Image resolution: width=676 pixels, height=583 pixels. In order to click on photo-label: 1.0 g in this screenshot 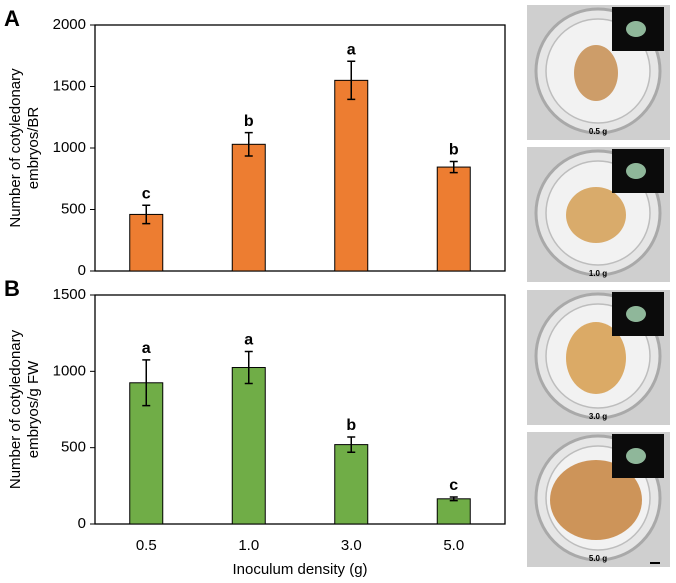, I will do `click(598, 273)`.